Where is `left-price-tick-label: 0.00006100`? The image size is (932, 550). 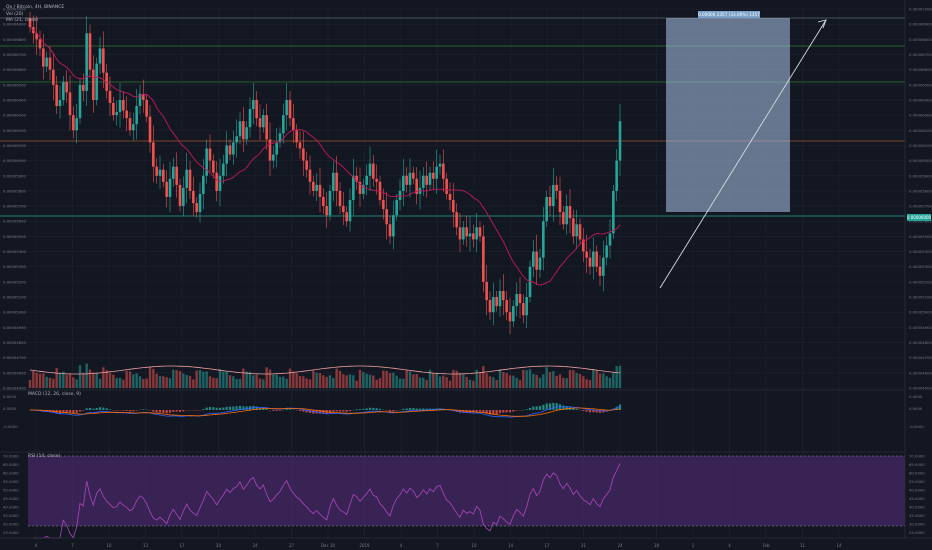
left-price-tick-label: 0.00006100 is located at coordinates (15, 145).